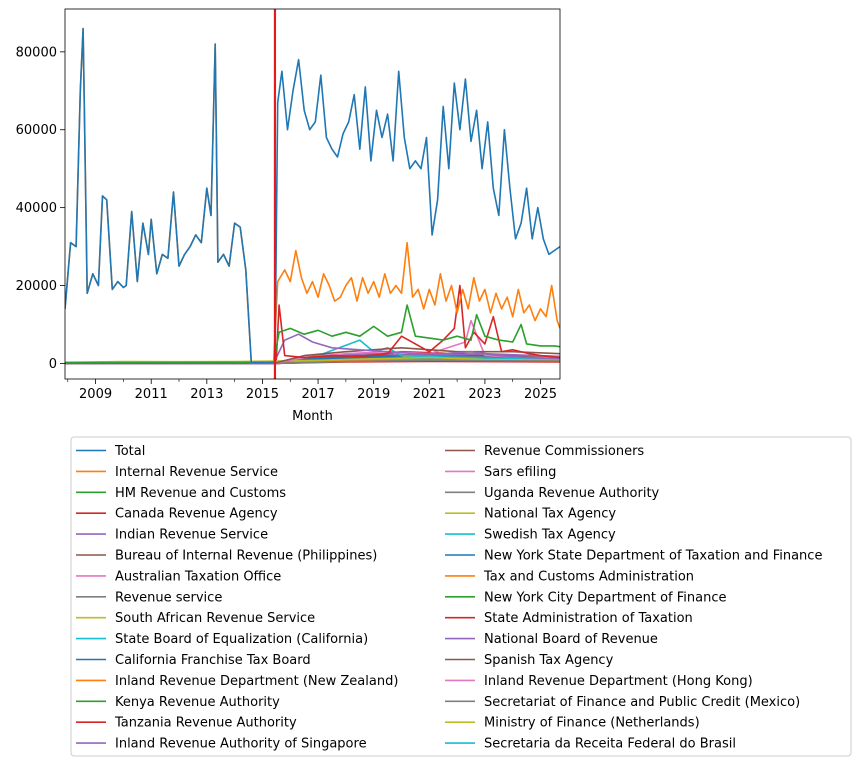  I want to click on y-tick-label: 80000, so click(36, 52).